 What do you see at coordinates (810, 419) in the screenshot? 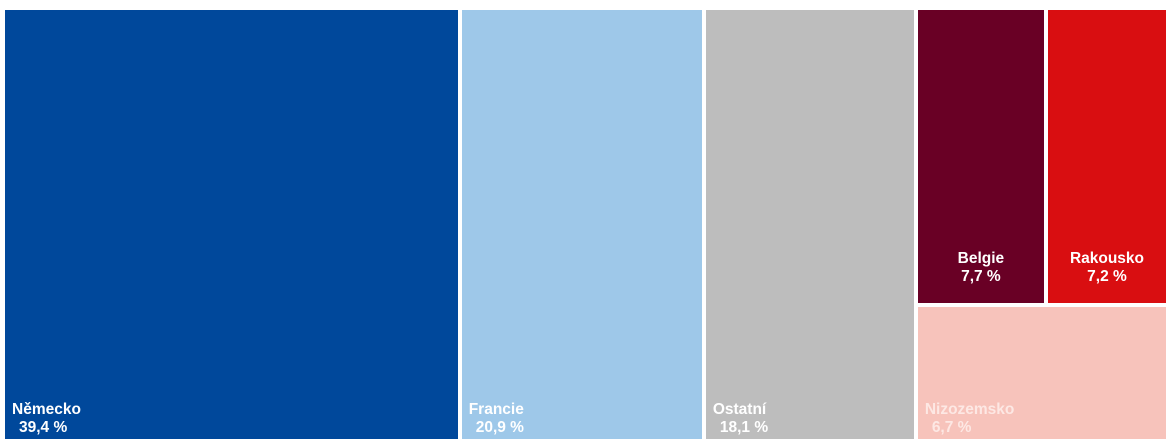
I see `tile-label: Ostatní 18,1 %` at bounding box center [810, 419].